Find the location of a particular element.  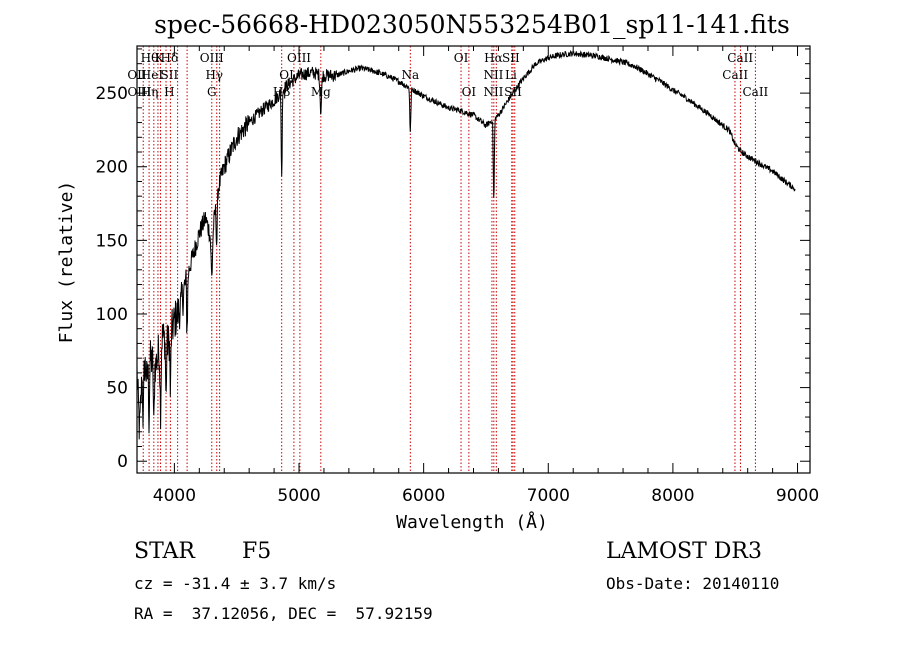

redshift-info: cz = -31.4 ± 3.7 km/s is located at coordinates (235, 583).